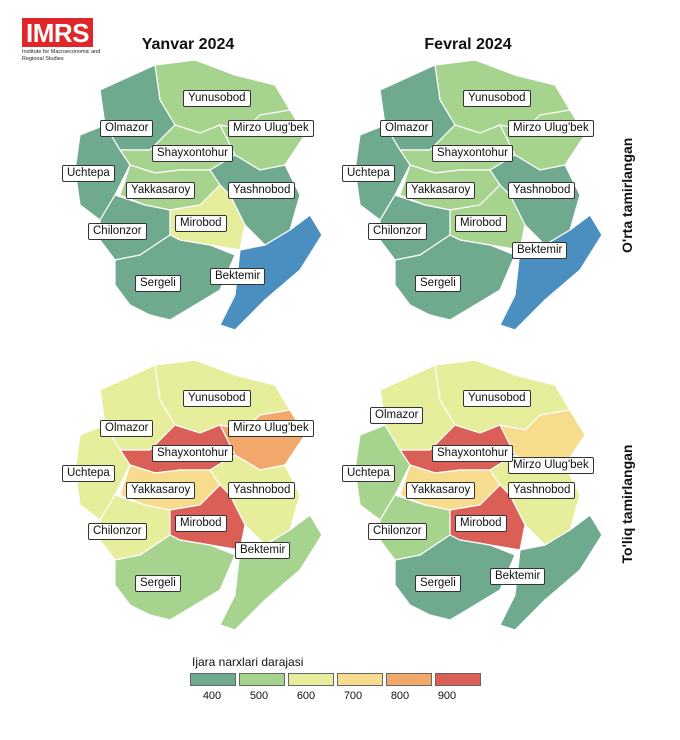  What do you see at coordinates (447, 696) in the screenshot?
I see `legend-tick-900: 900` at bounding box center [447, 696].